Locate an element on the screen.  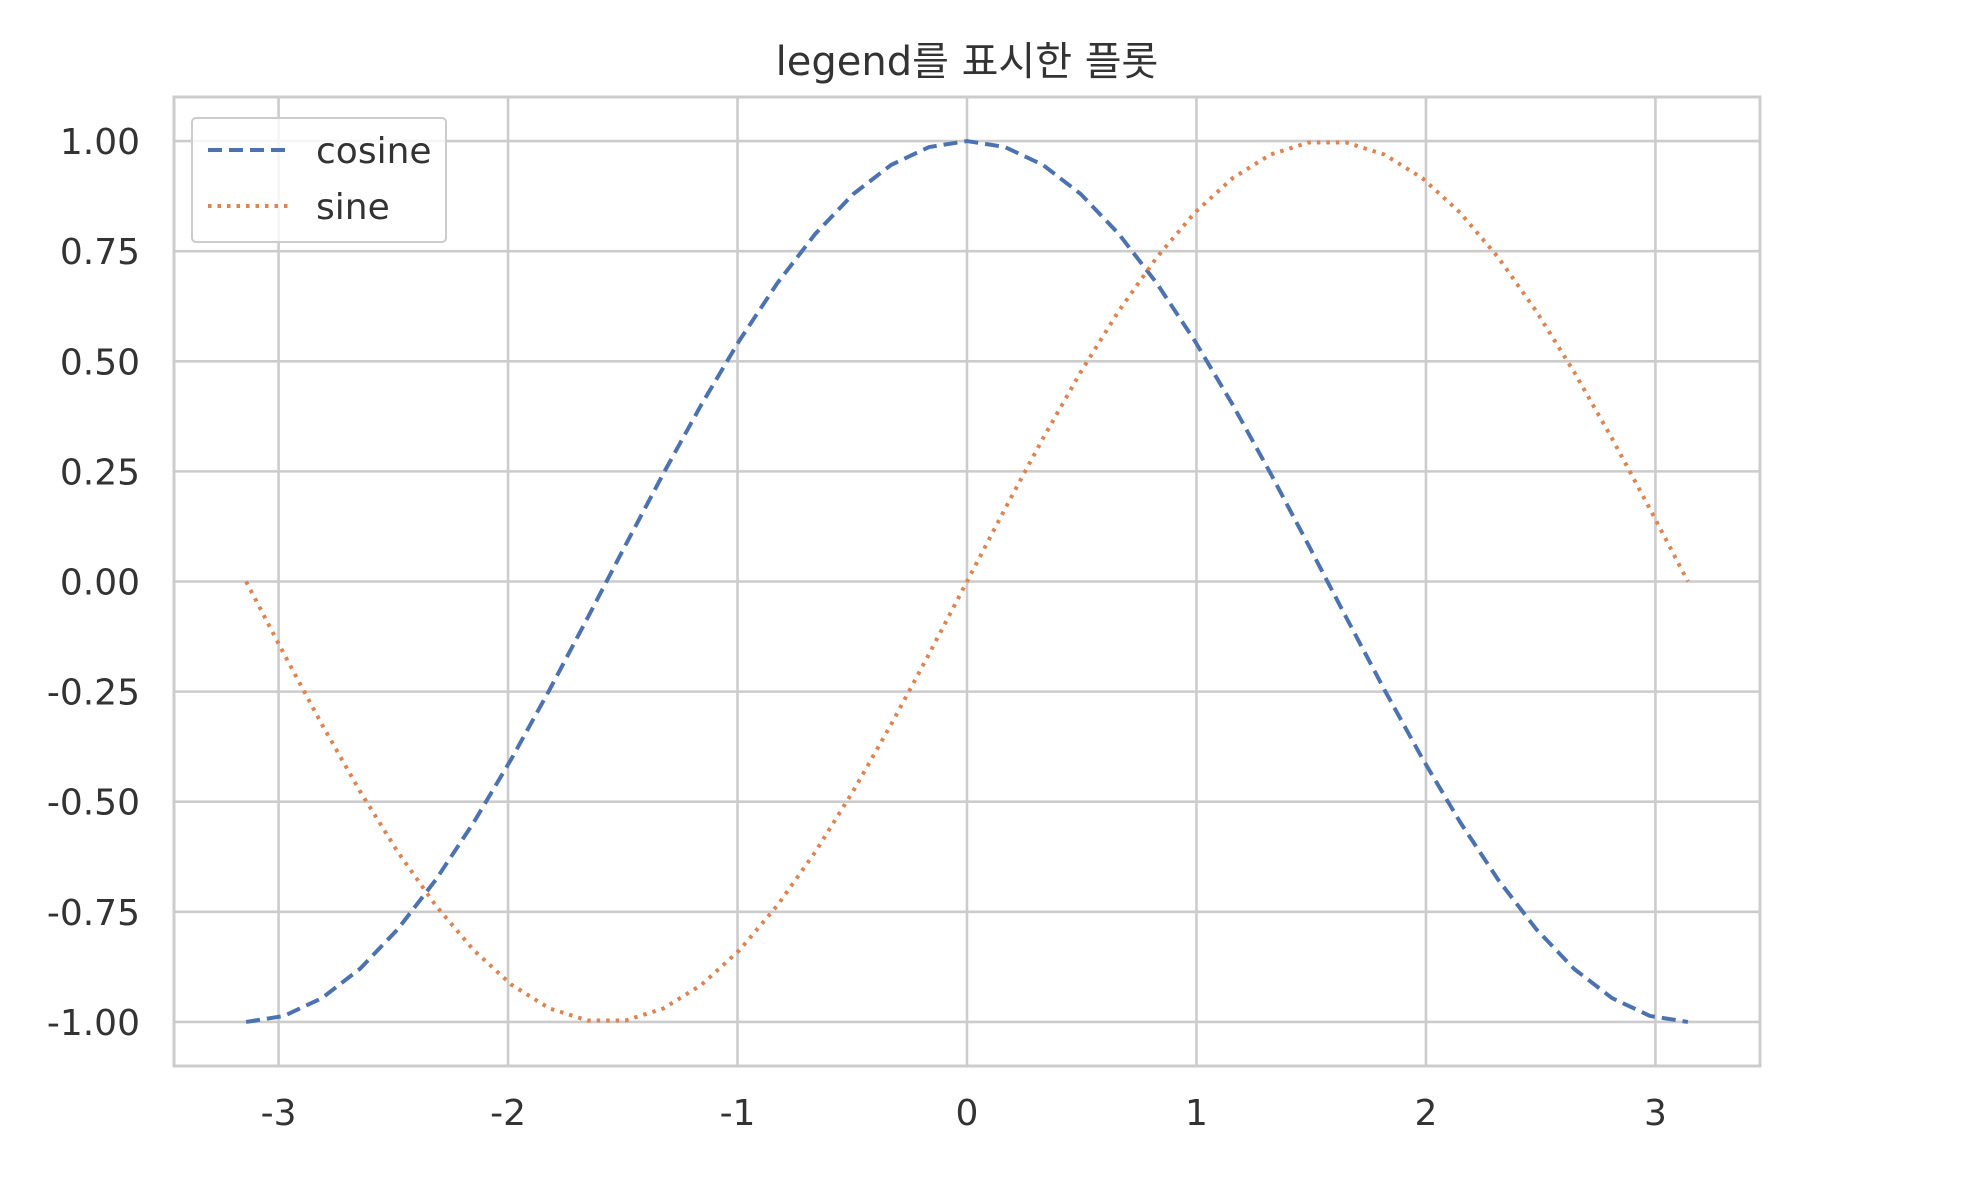
y-tick-label: -0.50 is located at coordinates (93, 803).